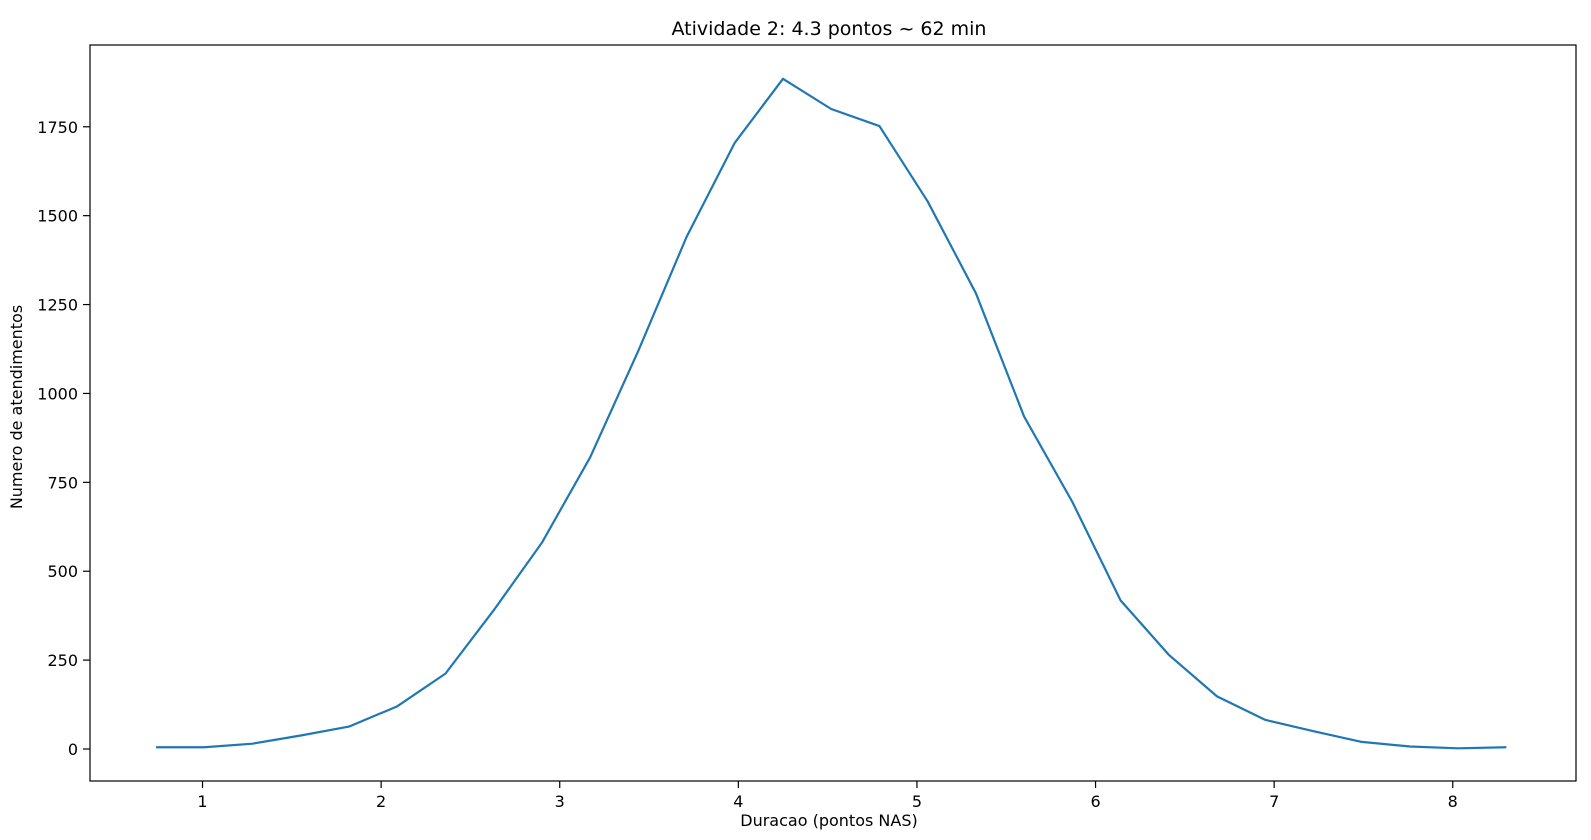  I want to click on y-axis-label: Numero de atendimentos, so click(16, 407).